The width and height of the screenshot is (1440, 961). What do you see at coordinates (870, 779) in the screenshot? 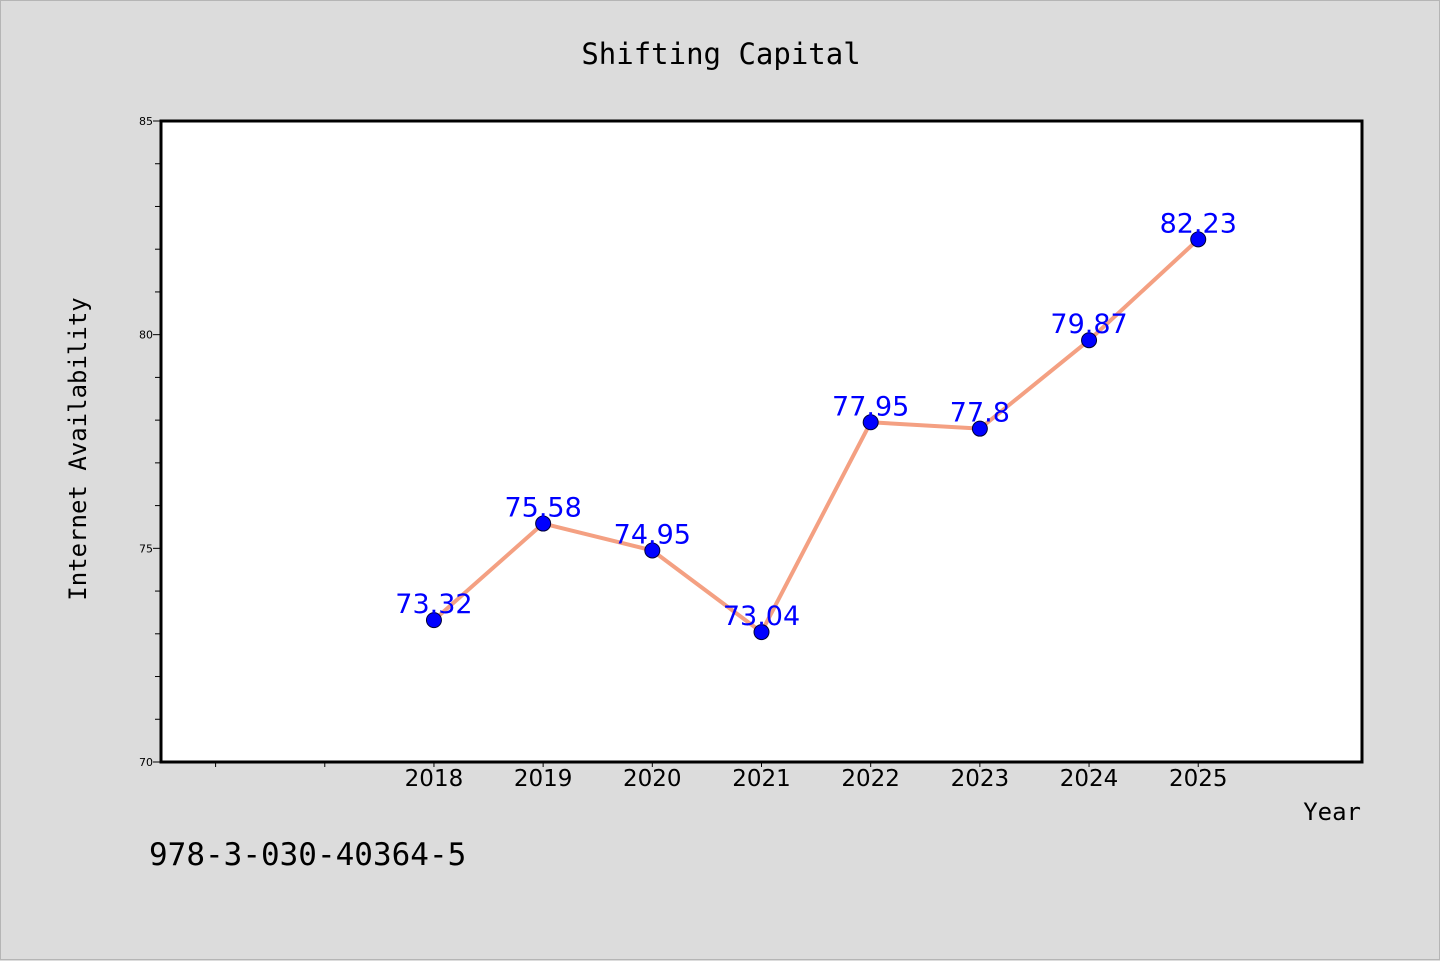
I see `x-tick-label: 2022` at bounding box center [870, 779].